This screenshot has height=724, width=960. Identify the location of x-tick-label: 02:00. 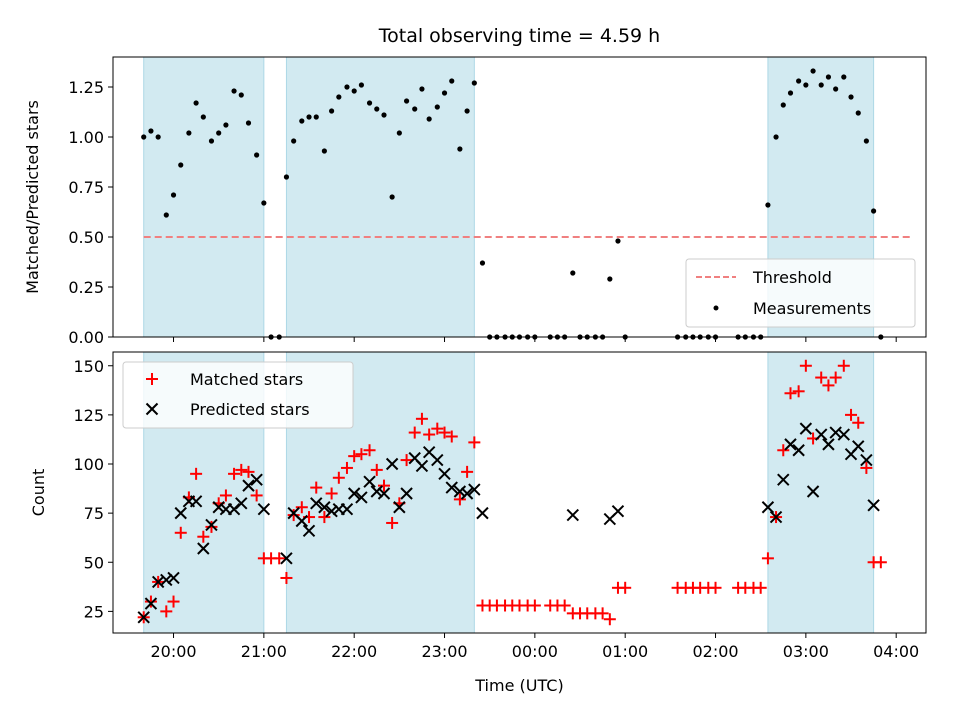
(715, 651).